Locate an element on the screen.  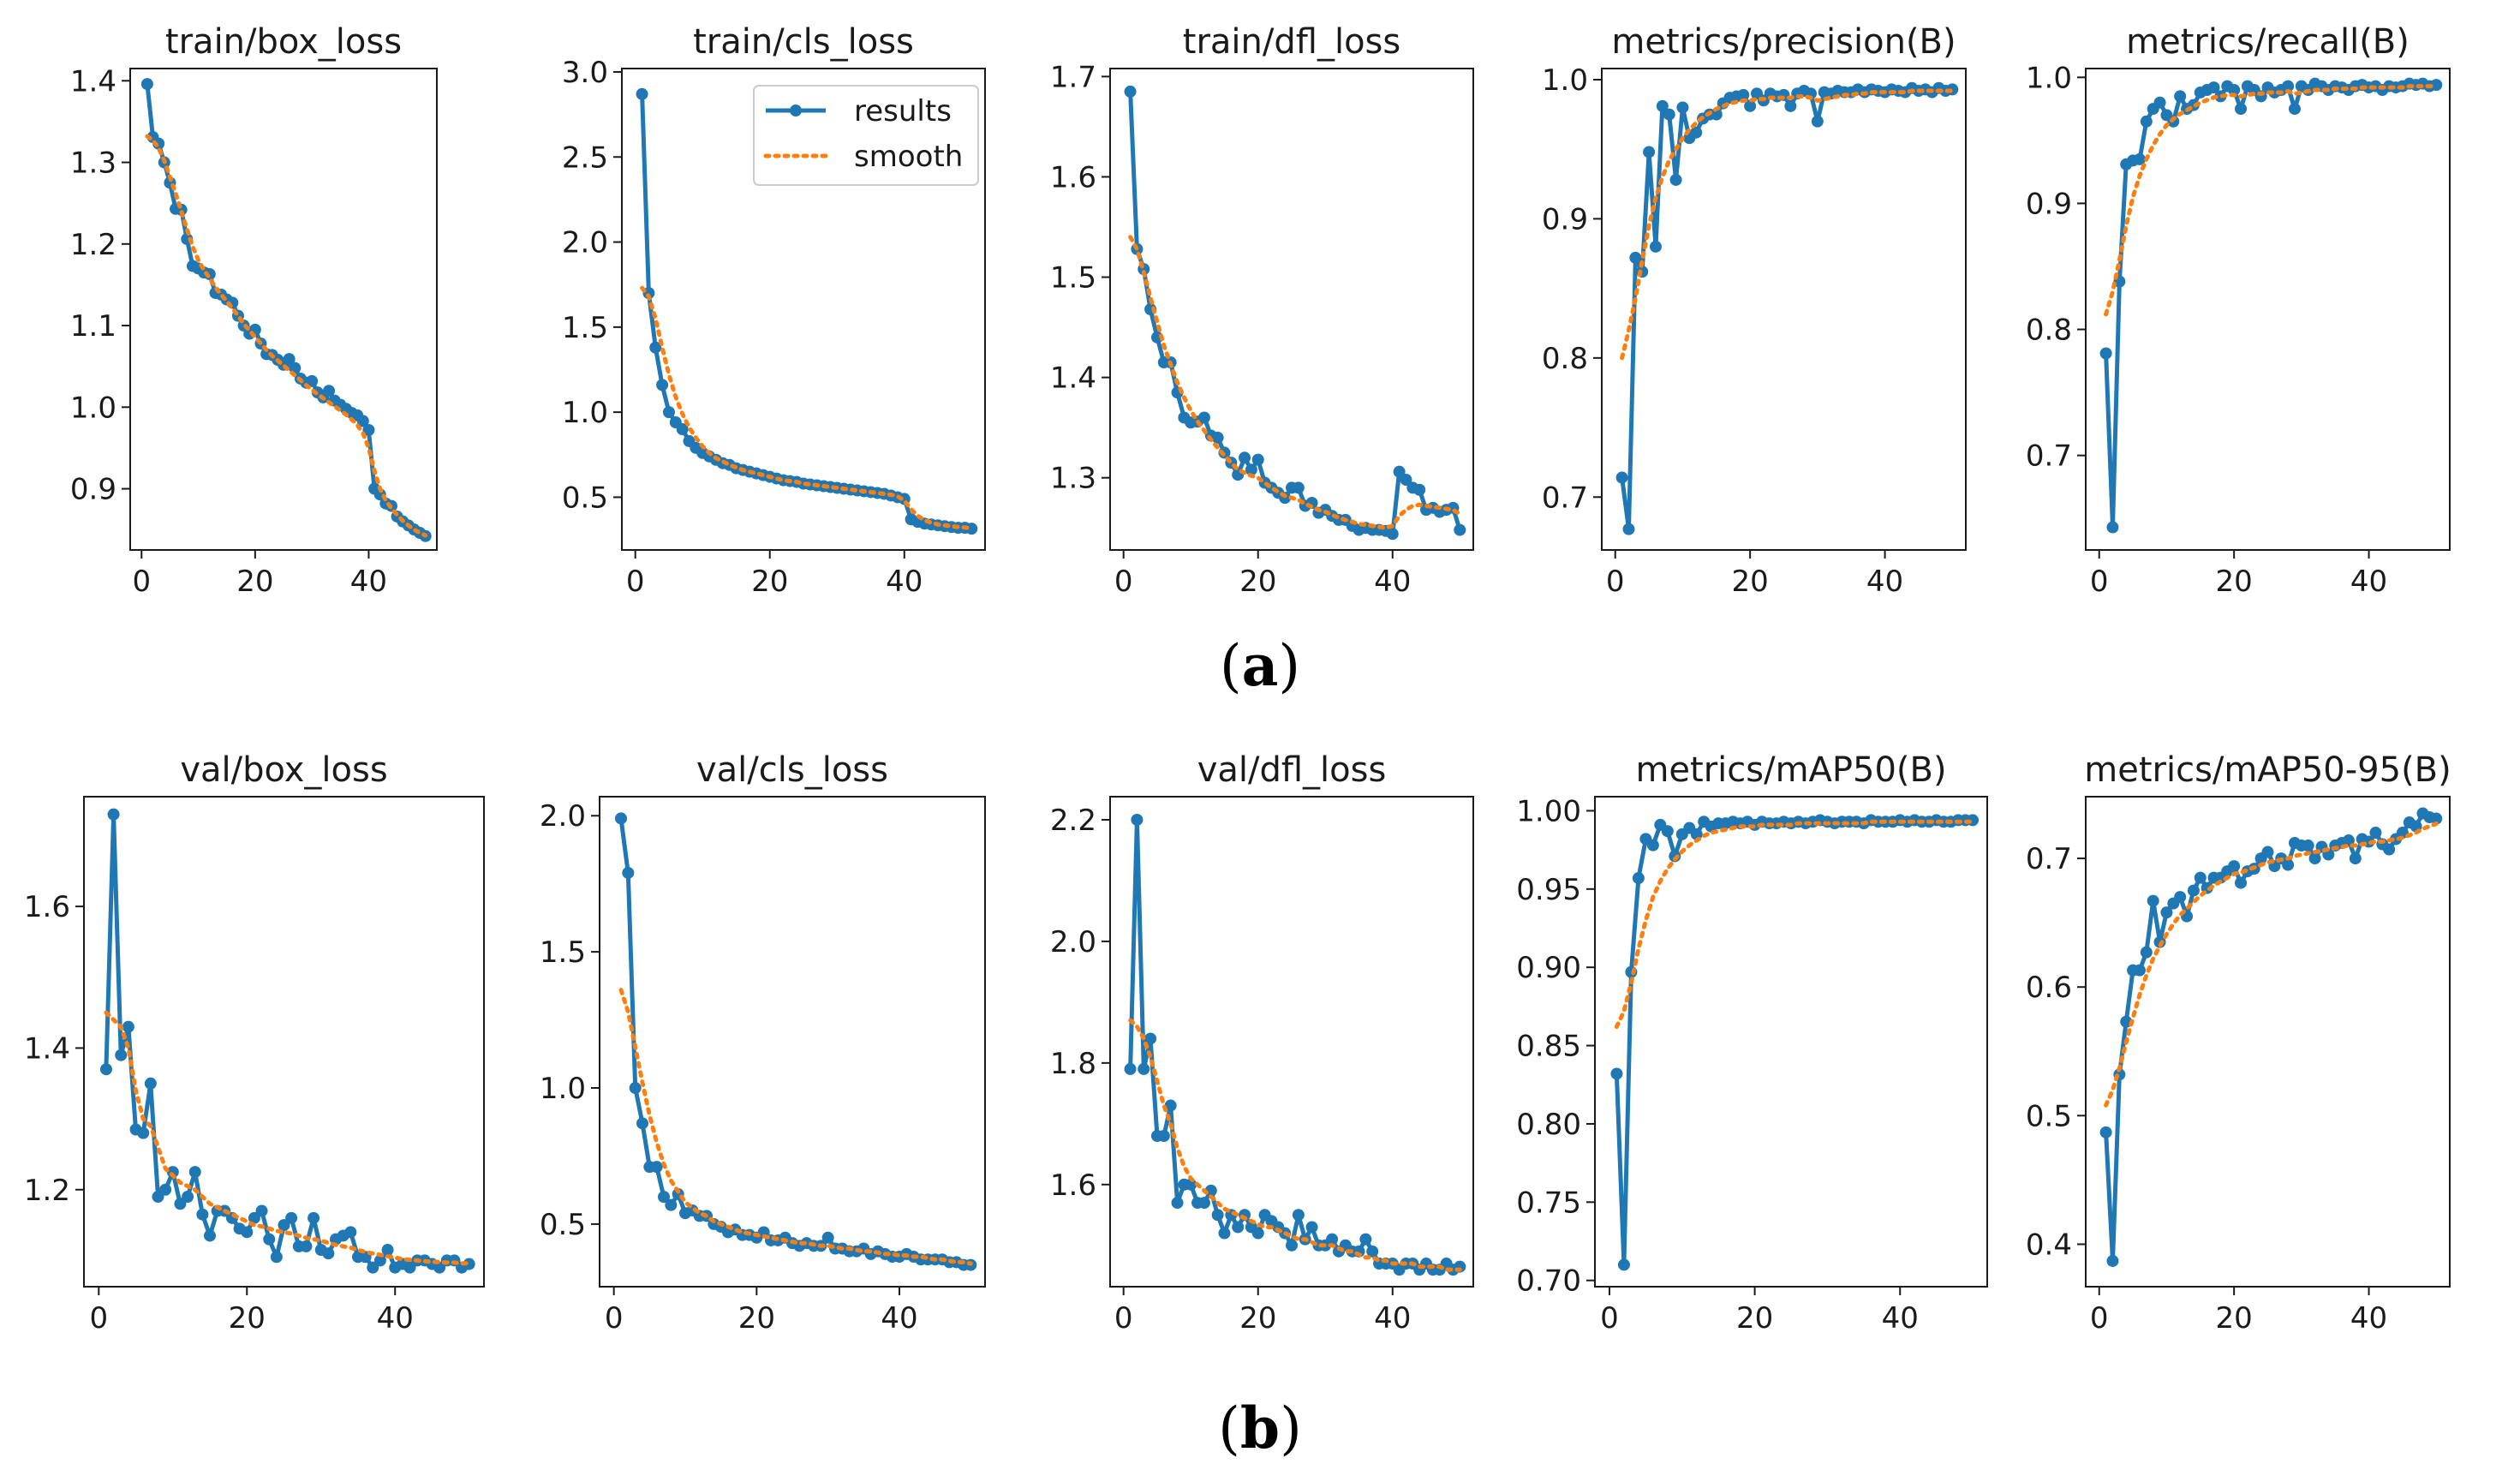
panel-title: train/box_loss is located at coordinates (284, 42).